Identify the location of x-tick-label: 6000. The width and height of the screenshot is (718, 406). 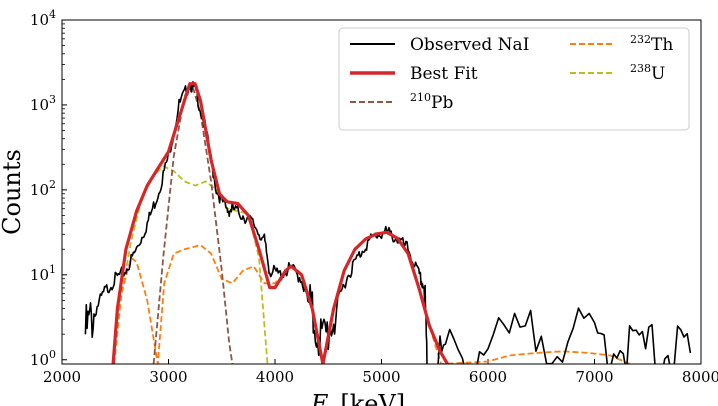
(488, 377).